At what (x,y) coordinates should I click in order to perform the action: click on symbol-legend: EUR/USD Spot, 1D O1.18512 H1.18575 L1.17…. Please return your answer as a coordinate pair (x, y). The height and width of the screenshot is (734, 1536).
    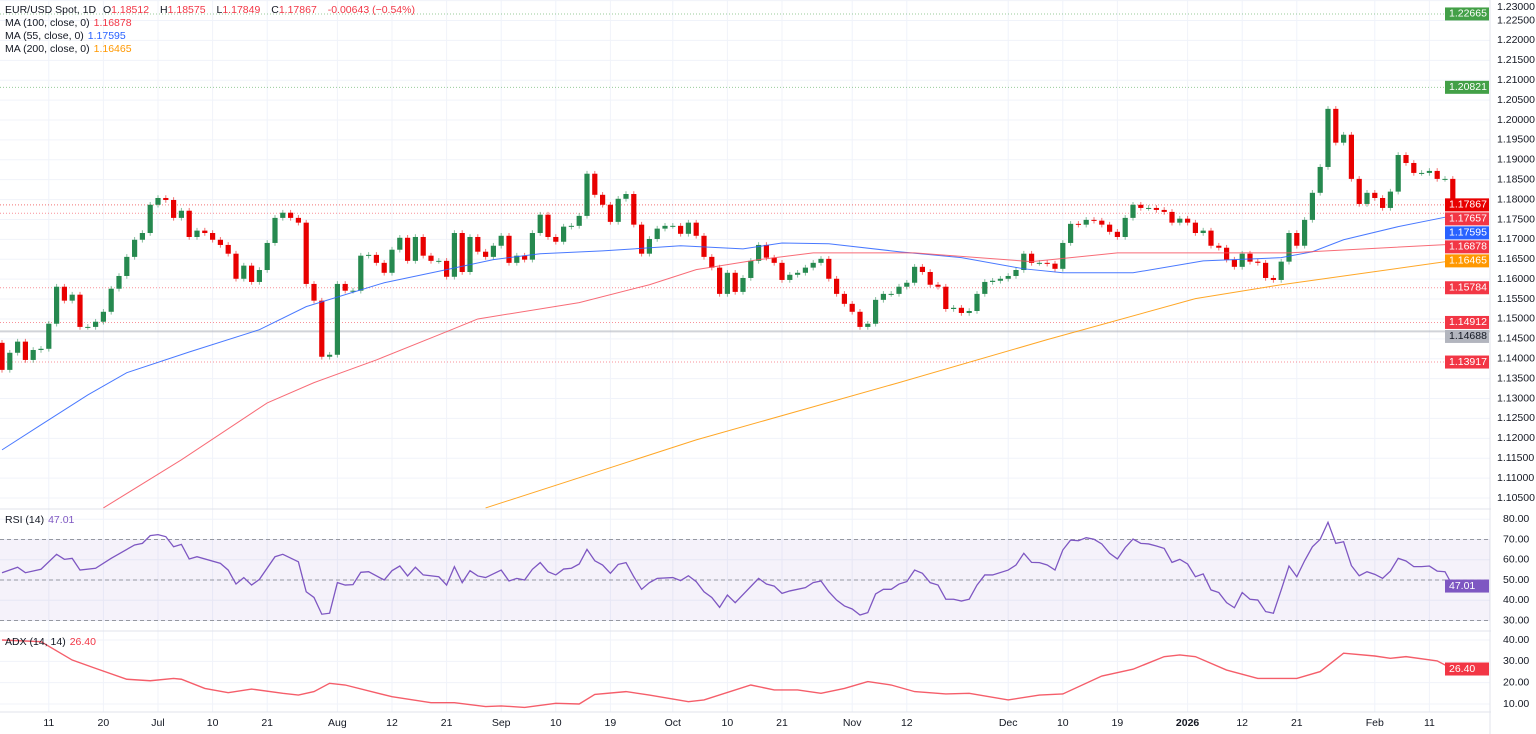
    Looking at the image, I should click on (212, 10).